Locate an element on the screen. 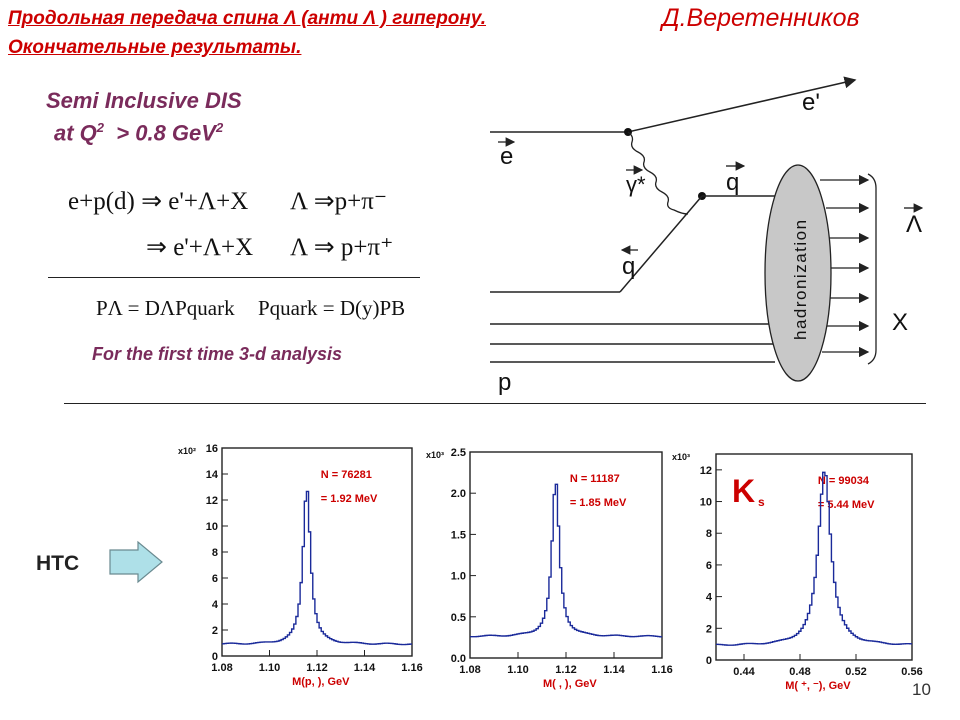  q2-condition: at Q2 > 0.8 GeV2 is located at coordinates (138, 133).